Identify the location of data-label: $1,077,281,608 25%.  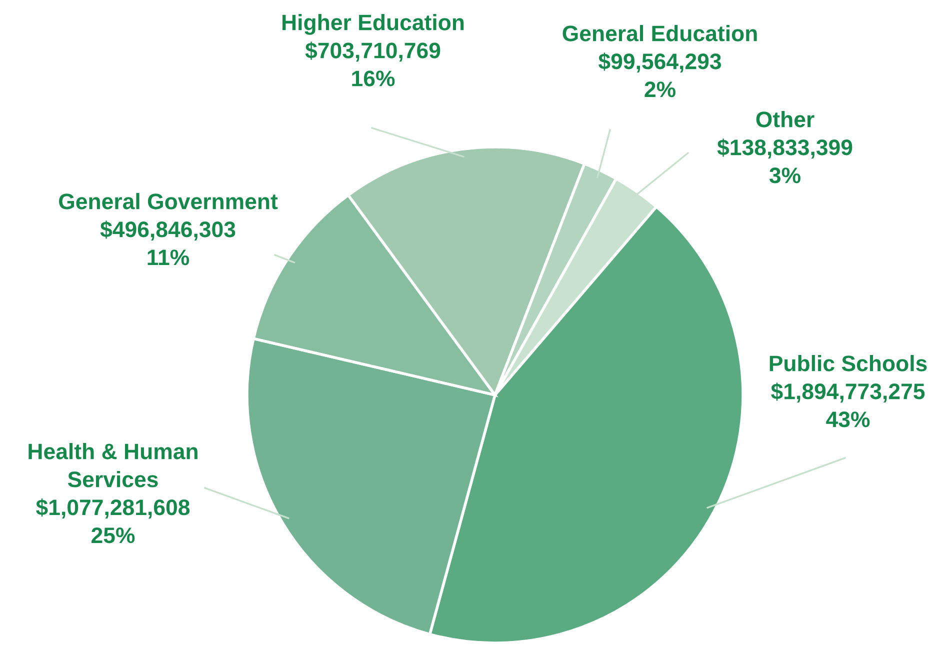
(113, 521).